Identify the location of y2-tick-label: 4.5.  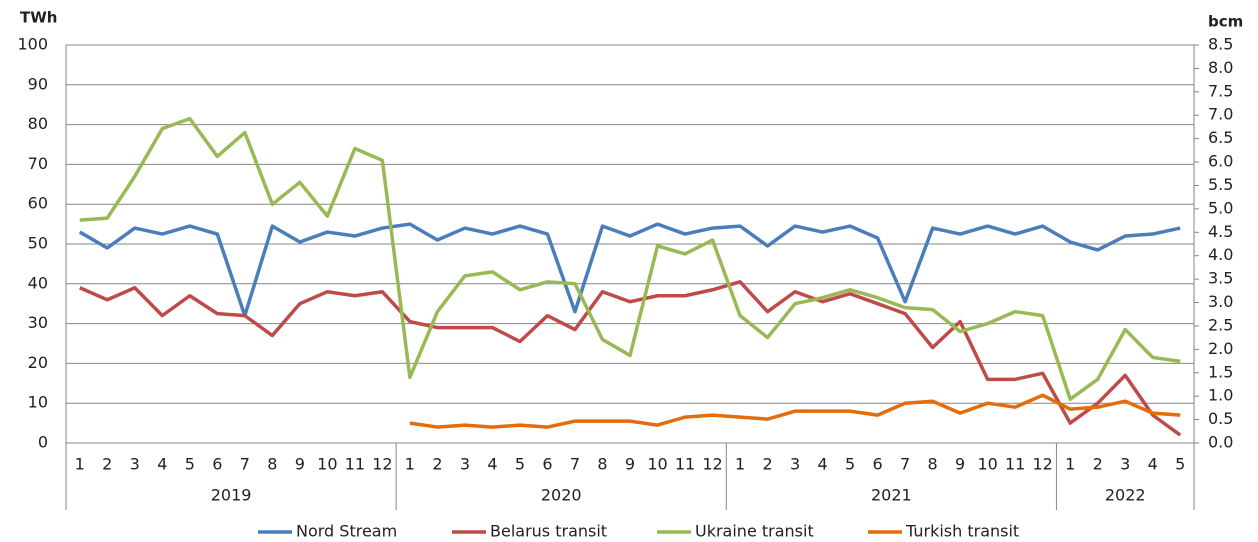
(1220, 231).